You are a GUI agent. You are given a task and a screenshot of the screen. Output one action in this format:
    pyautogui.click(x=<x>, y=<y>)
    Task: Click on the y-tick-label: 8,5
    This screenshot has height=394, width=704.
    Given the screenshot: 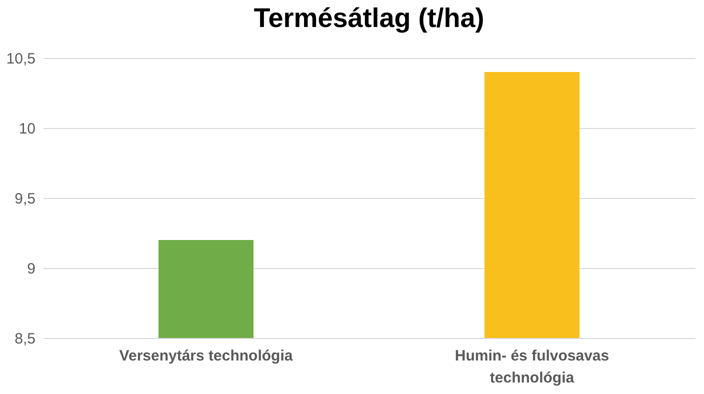 What is the action you would take?
    pyautogui.click(x=25, y=339)
    